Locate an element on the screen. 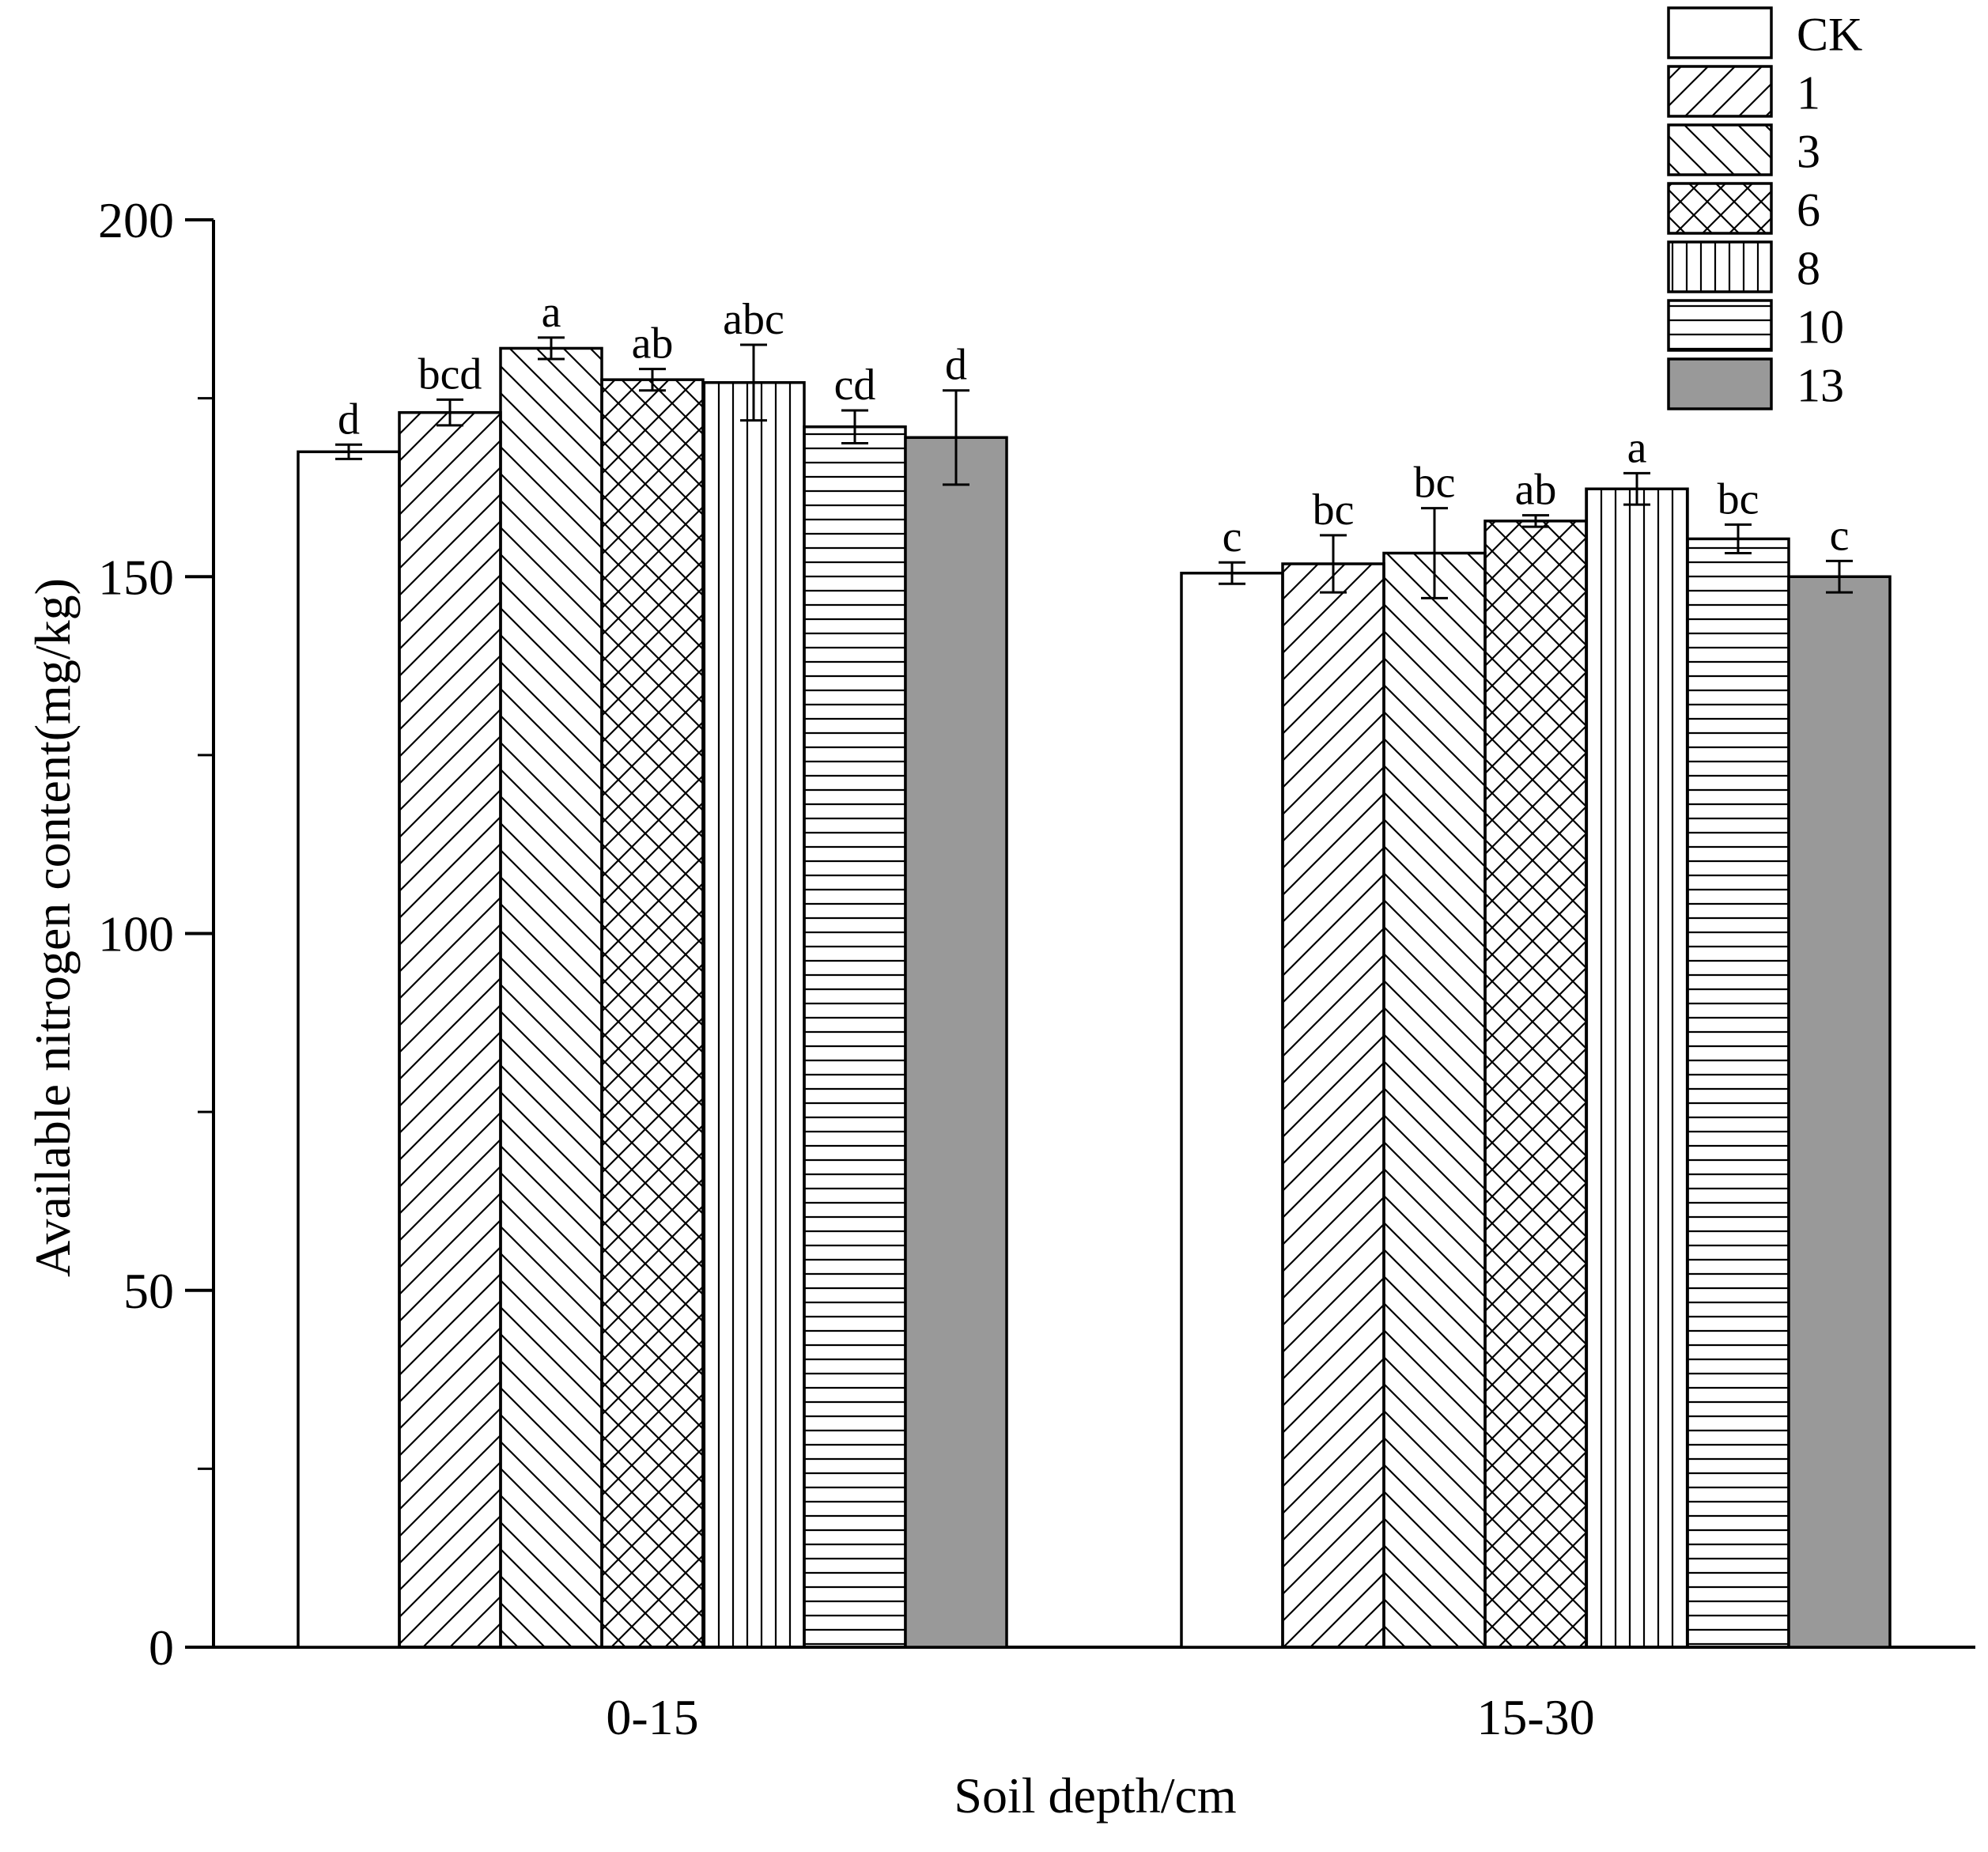 The image size is (1988, 1852). legend-label-CK: CK is located at coordinates (1829, 35).